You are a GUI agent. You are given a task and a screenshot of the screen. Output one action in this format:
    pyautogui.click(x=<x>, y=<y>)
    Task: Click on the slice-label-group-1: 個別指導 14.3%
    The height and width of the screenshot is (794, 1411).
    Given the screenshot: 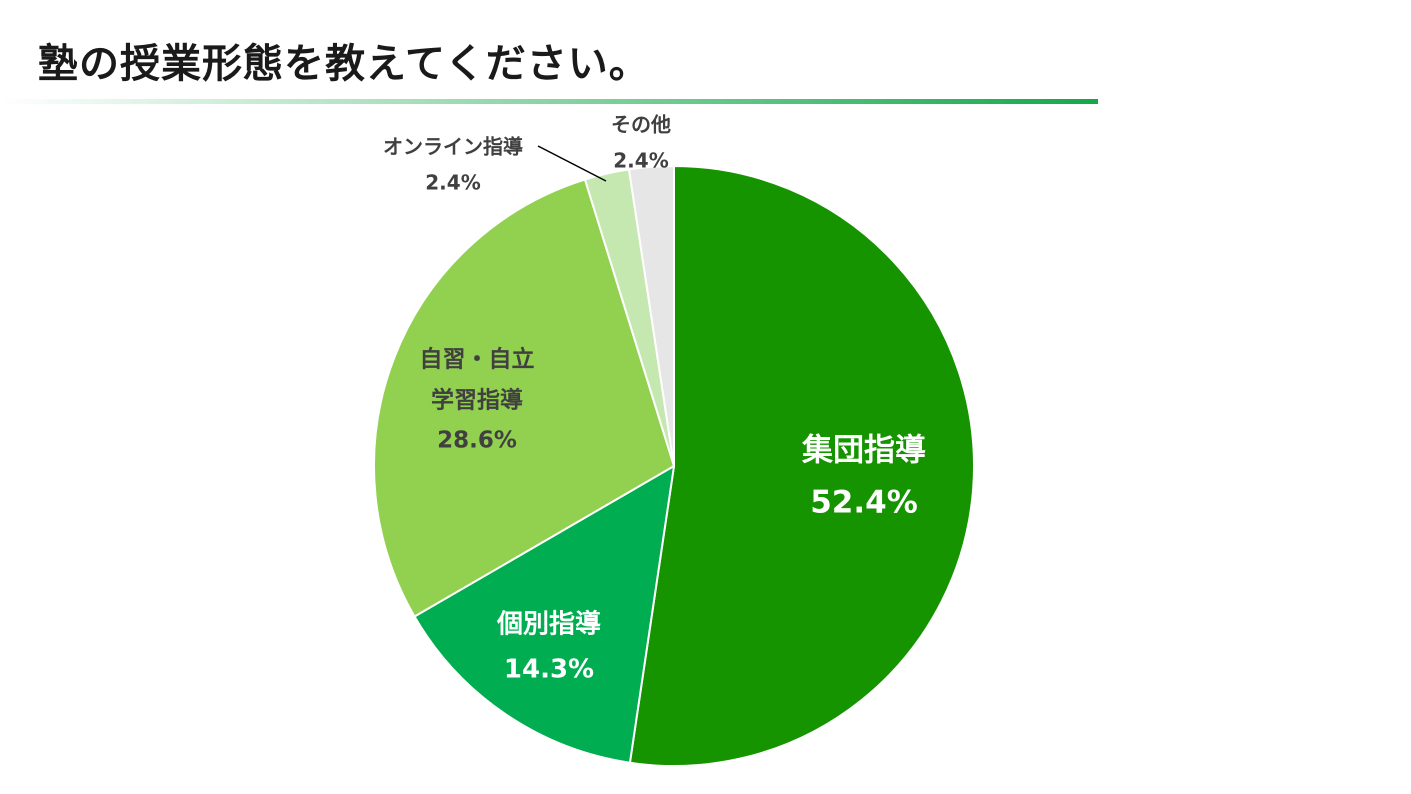 What is the action you would take?
    pyautogui.click(x=548, y=647)
    